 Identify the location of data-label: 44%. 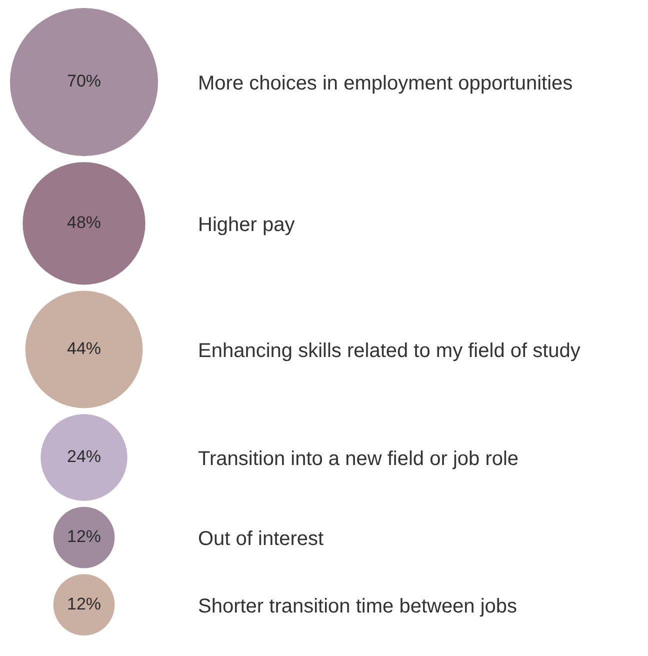
(84, 348).